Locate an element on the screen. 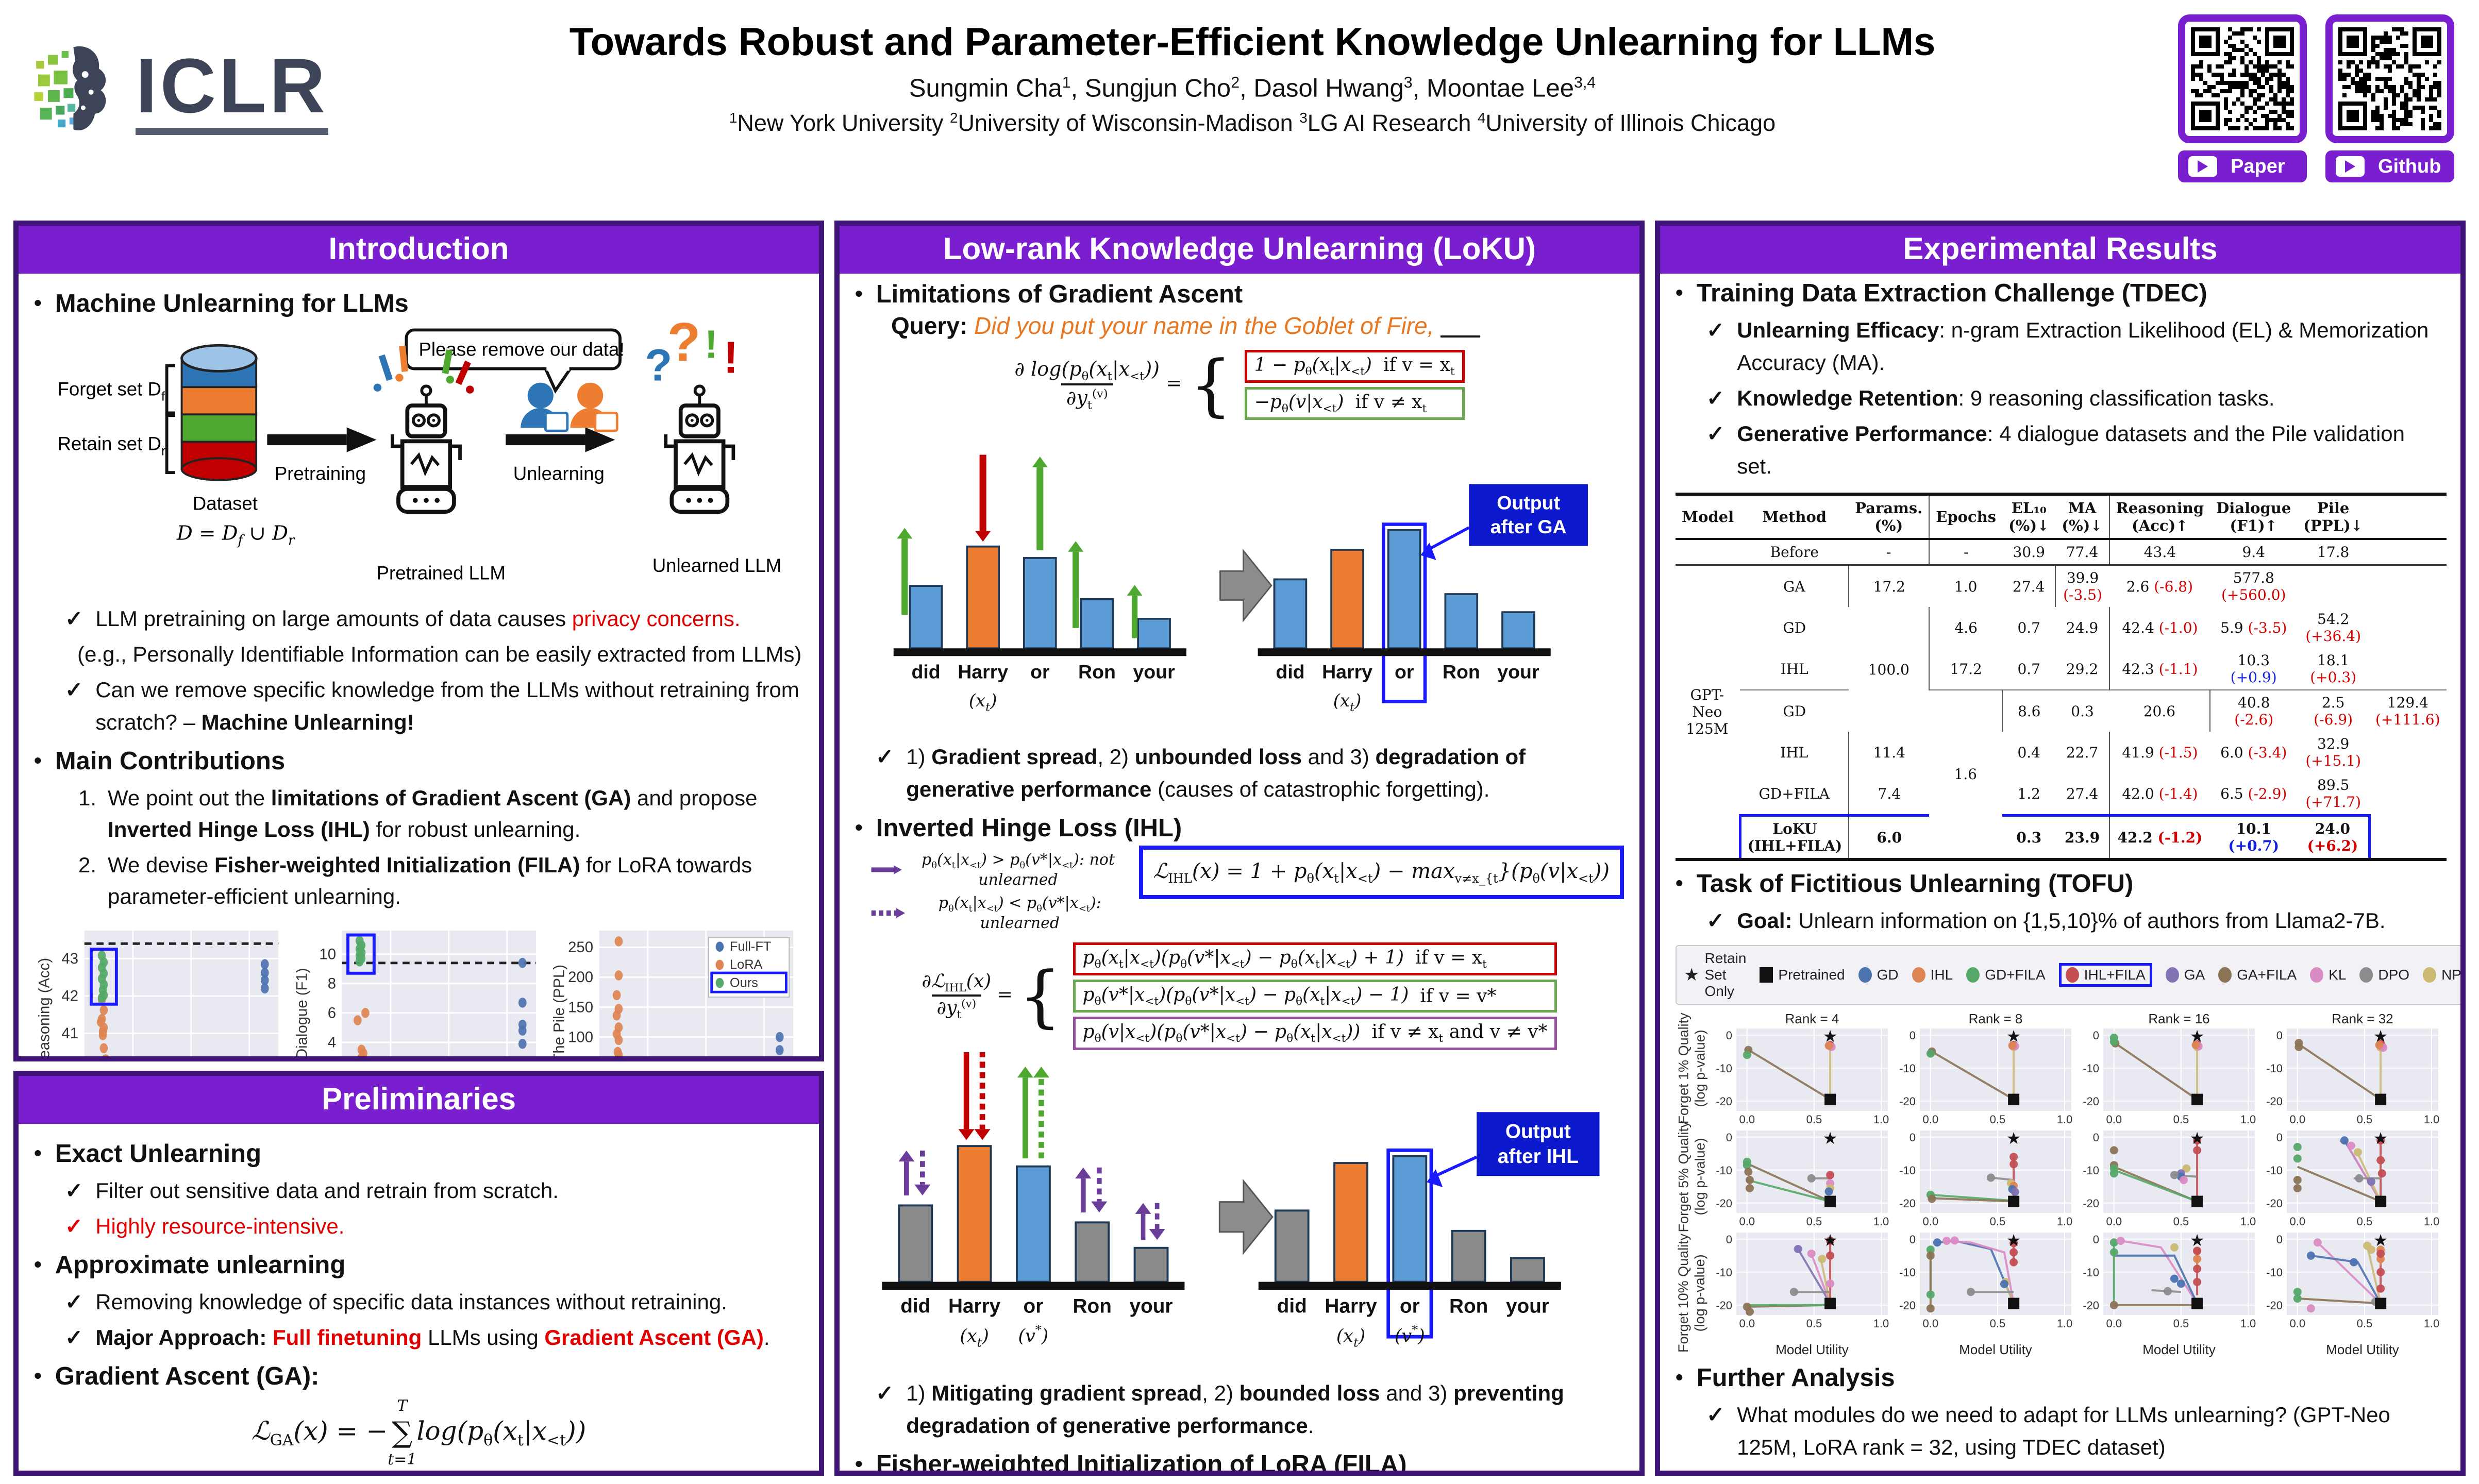  speech-text: Please remove our data! is located at coordinates (522, 349).